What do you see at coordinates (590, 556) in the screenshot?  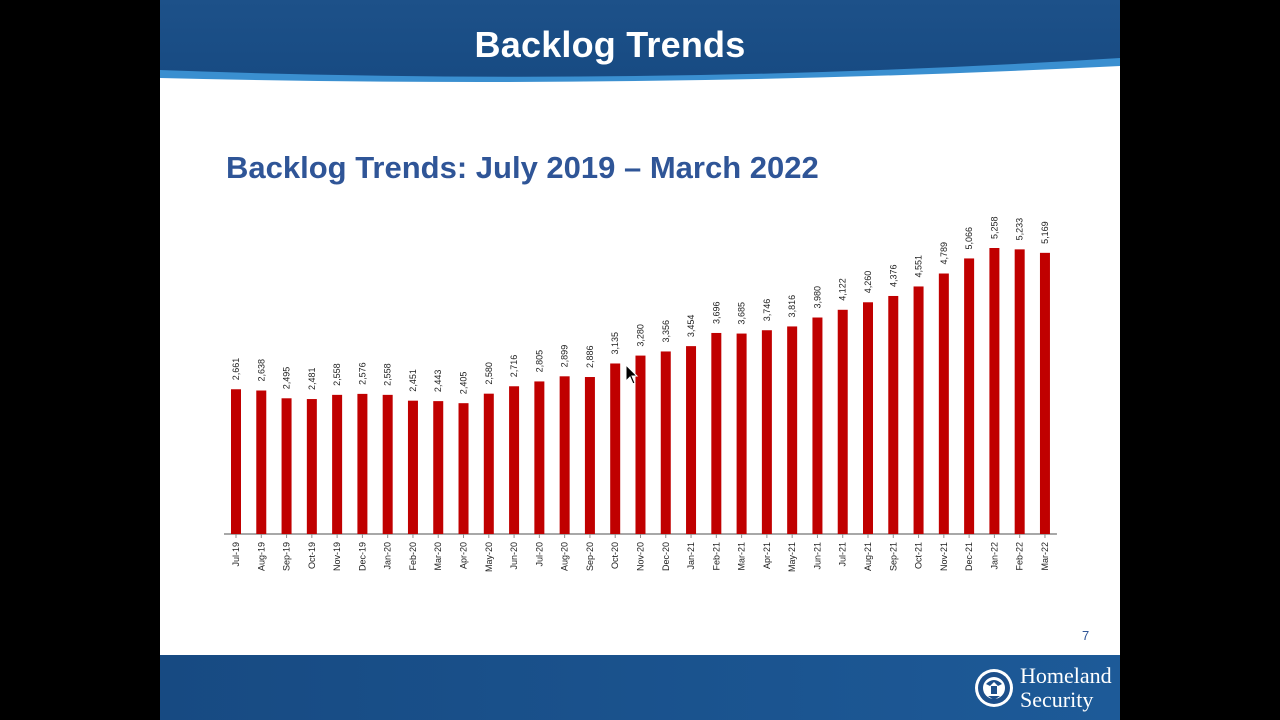 I see `x-tick-label: Sep-20` at bounding box center [590, 556].